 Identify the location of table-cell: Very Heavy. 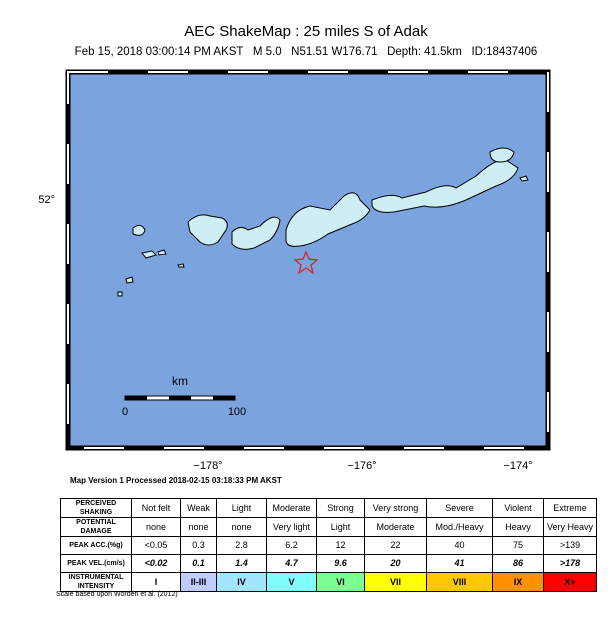
(570, 527).